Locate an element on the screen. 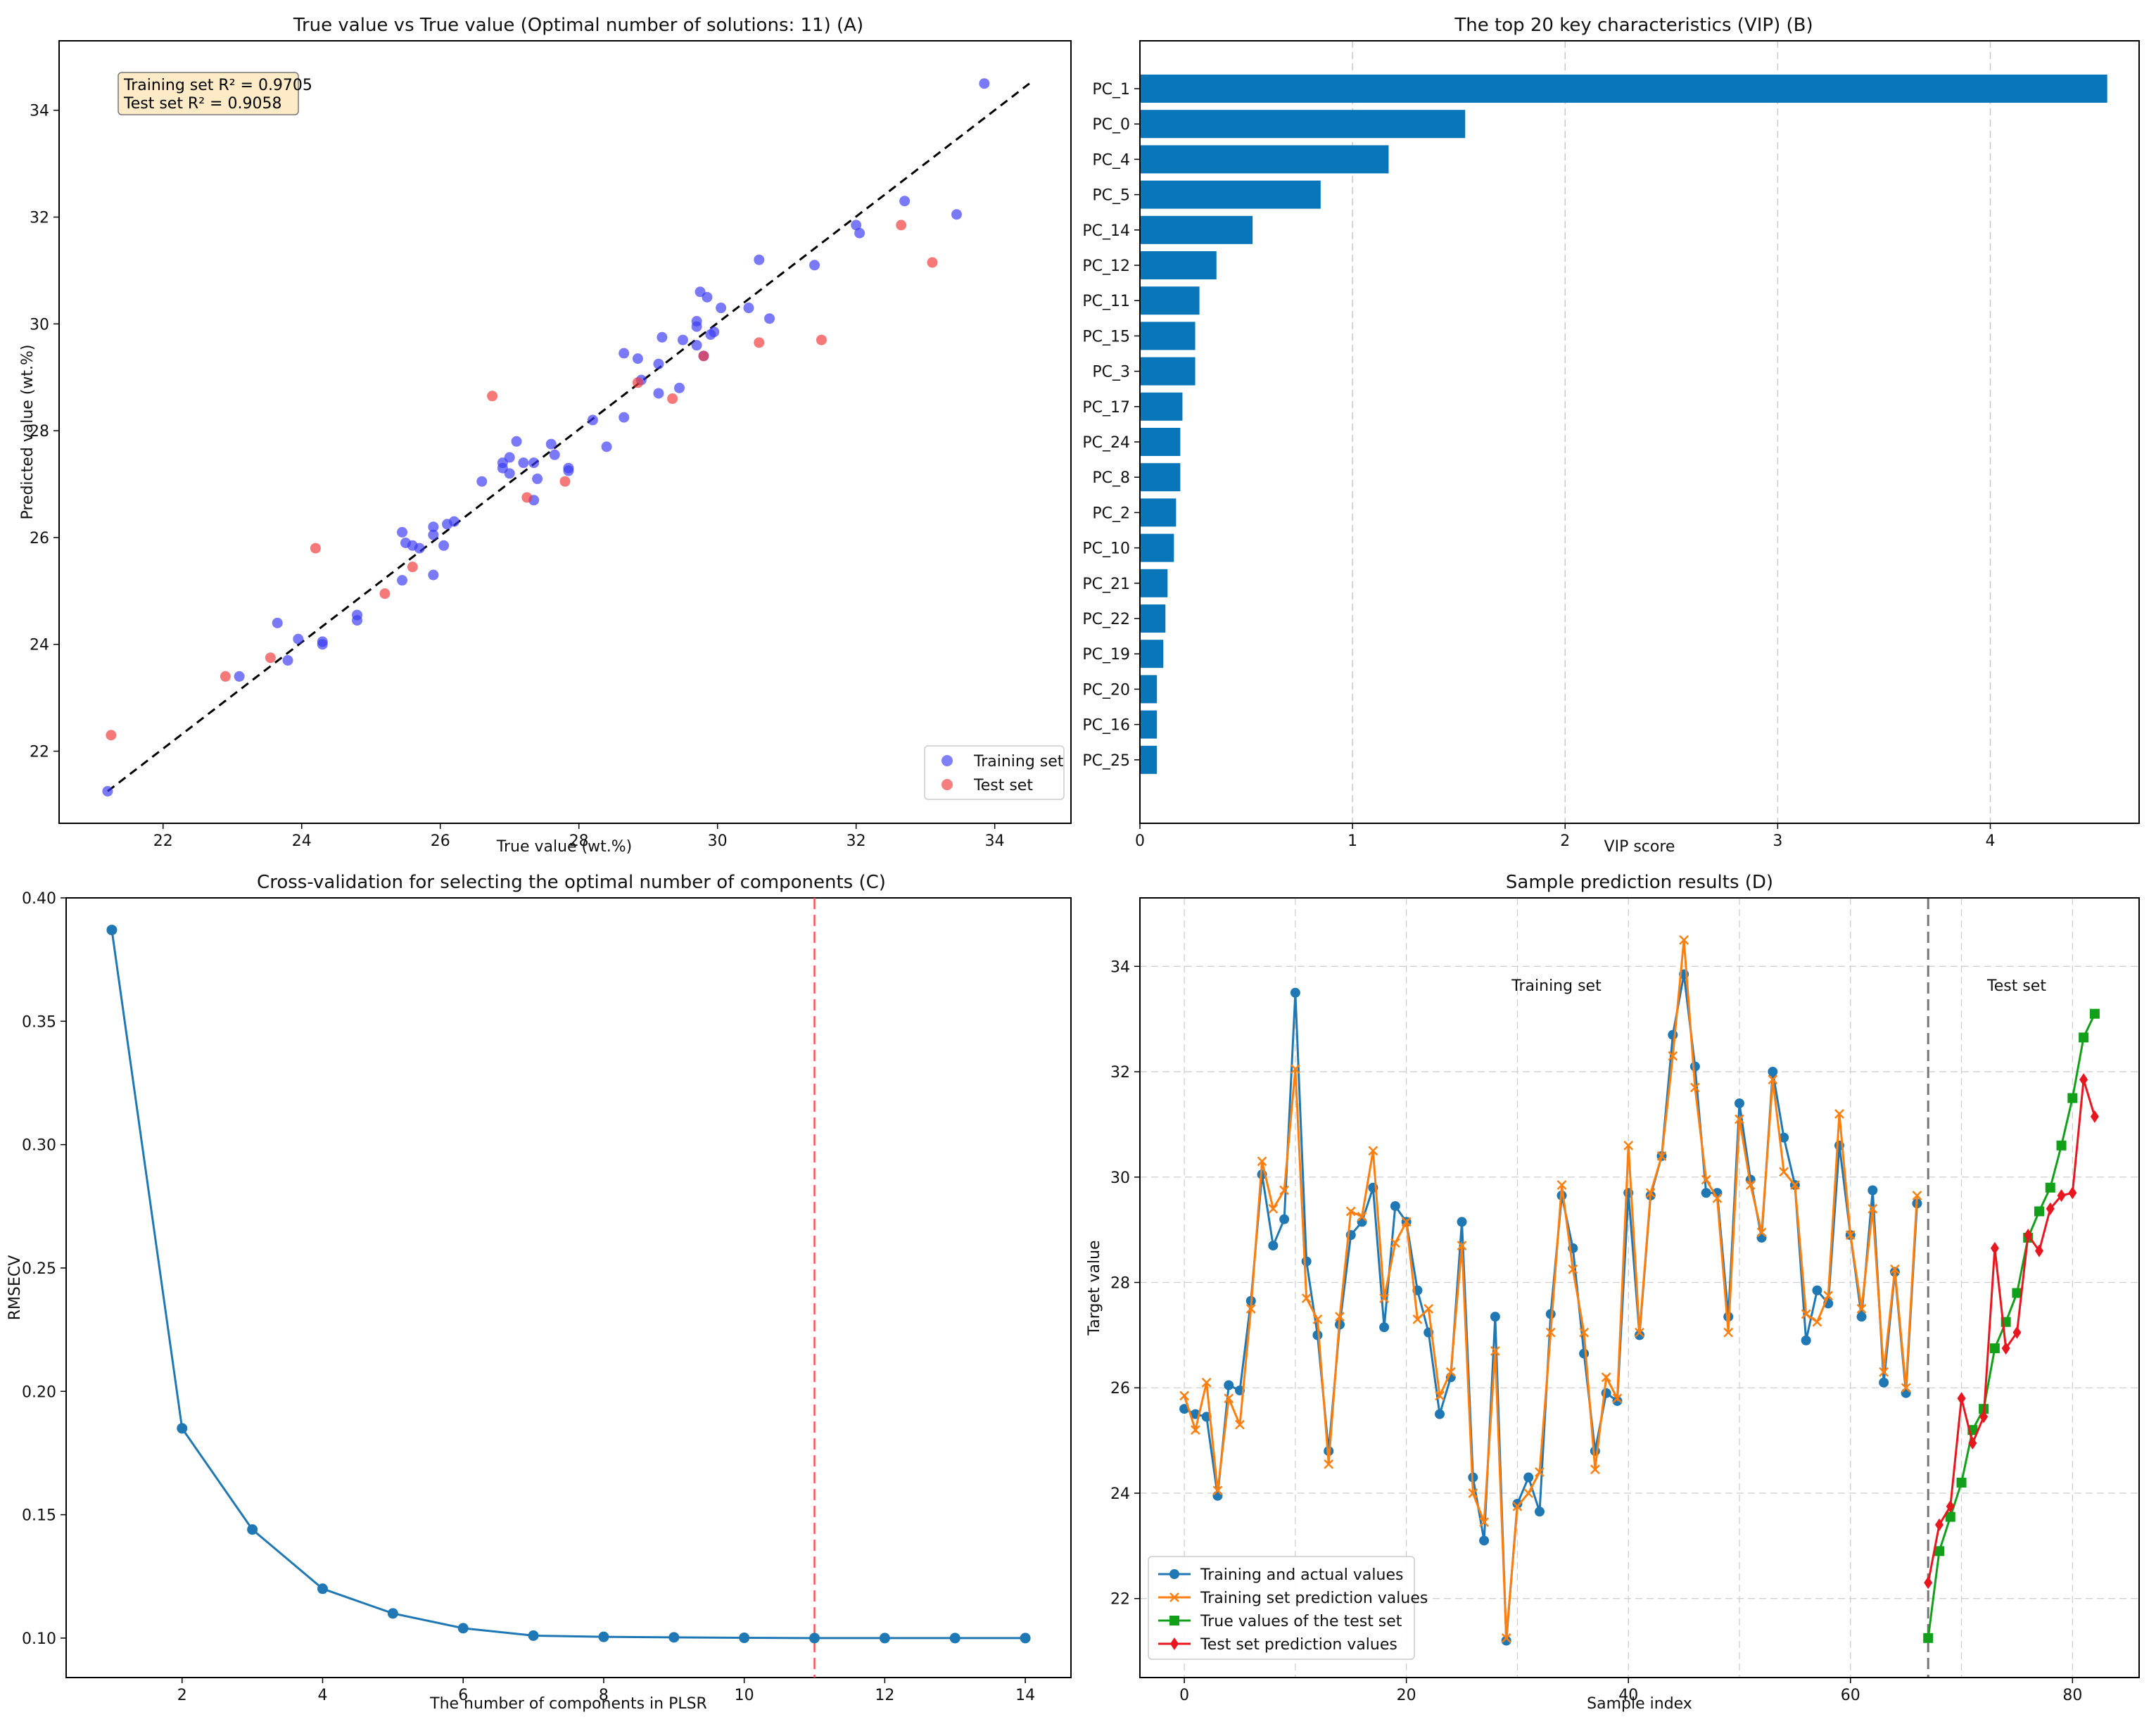 This screenshot has width=2156, height=1724. panel-b-category-label: PC_8 is located at coordinates (1111, 478).